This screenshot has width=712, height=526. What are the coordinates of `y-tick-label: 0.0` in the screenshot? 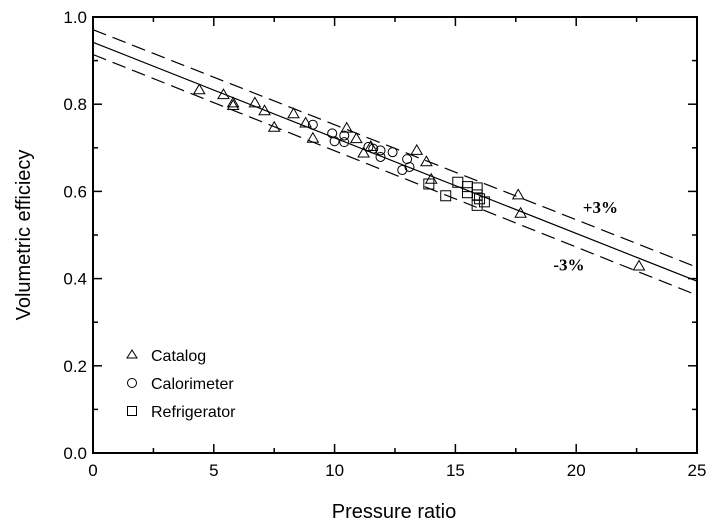 It's located at (75, 453).